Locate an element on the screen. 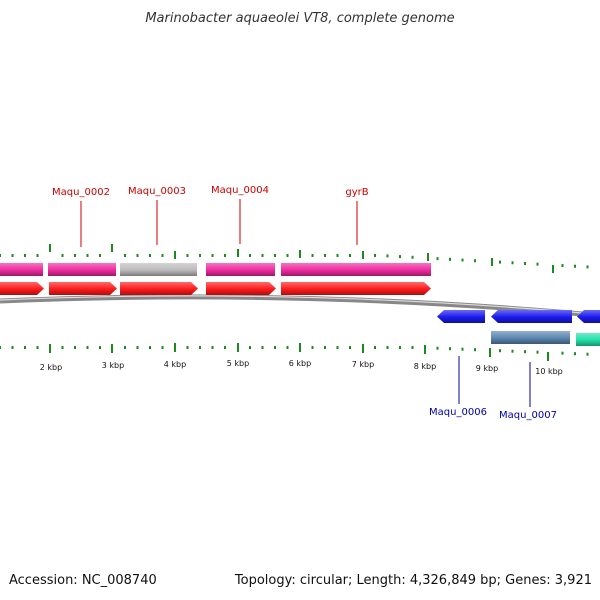 This screenshot has height=600, width=600. genome-backbone is located at coordinates (300, 306).